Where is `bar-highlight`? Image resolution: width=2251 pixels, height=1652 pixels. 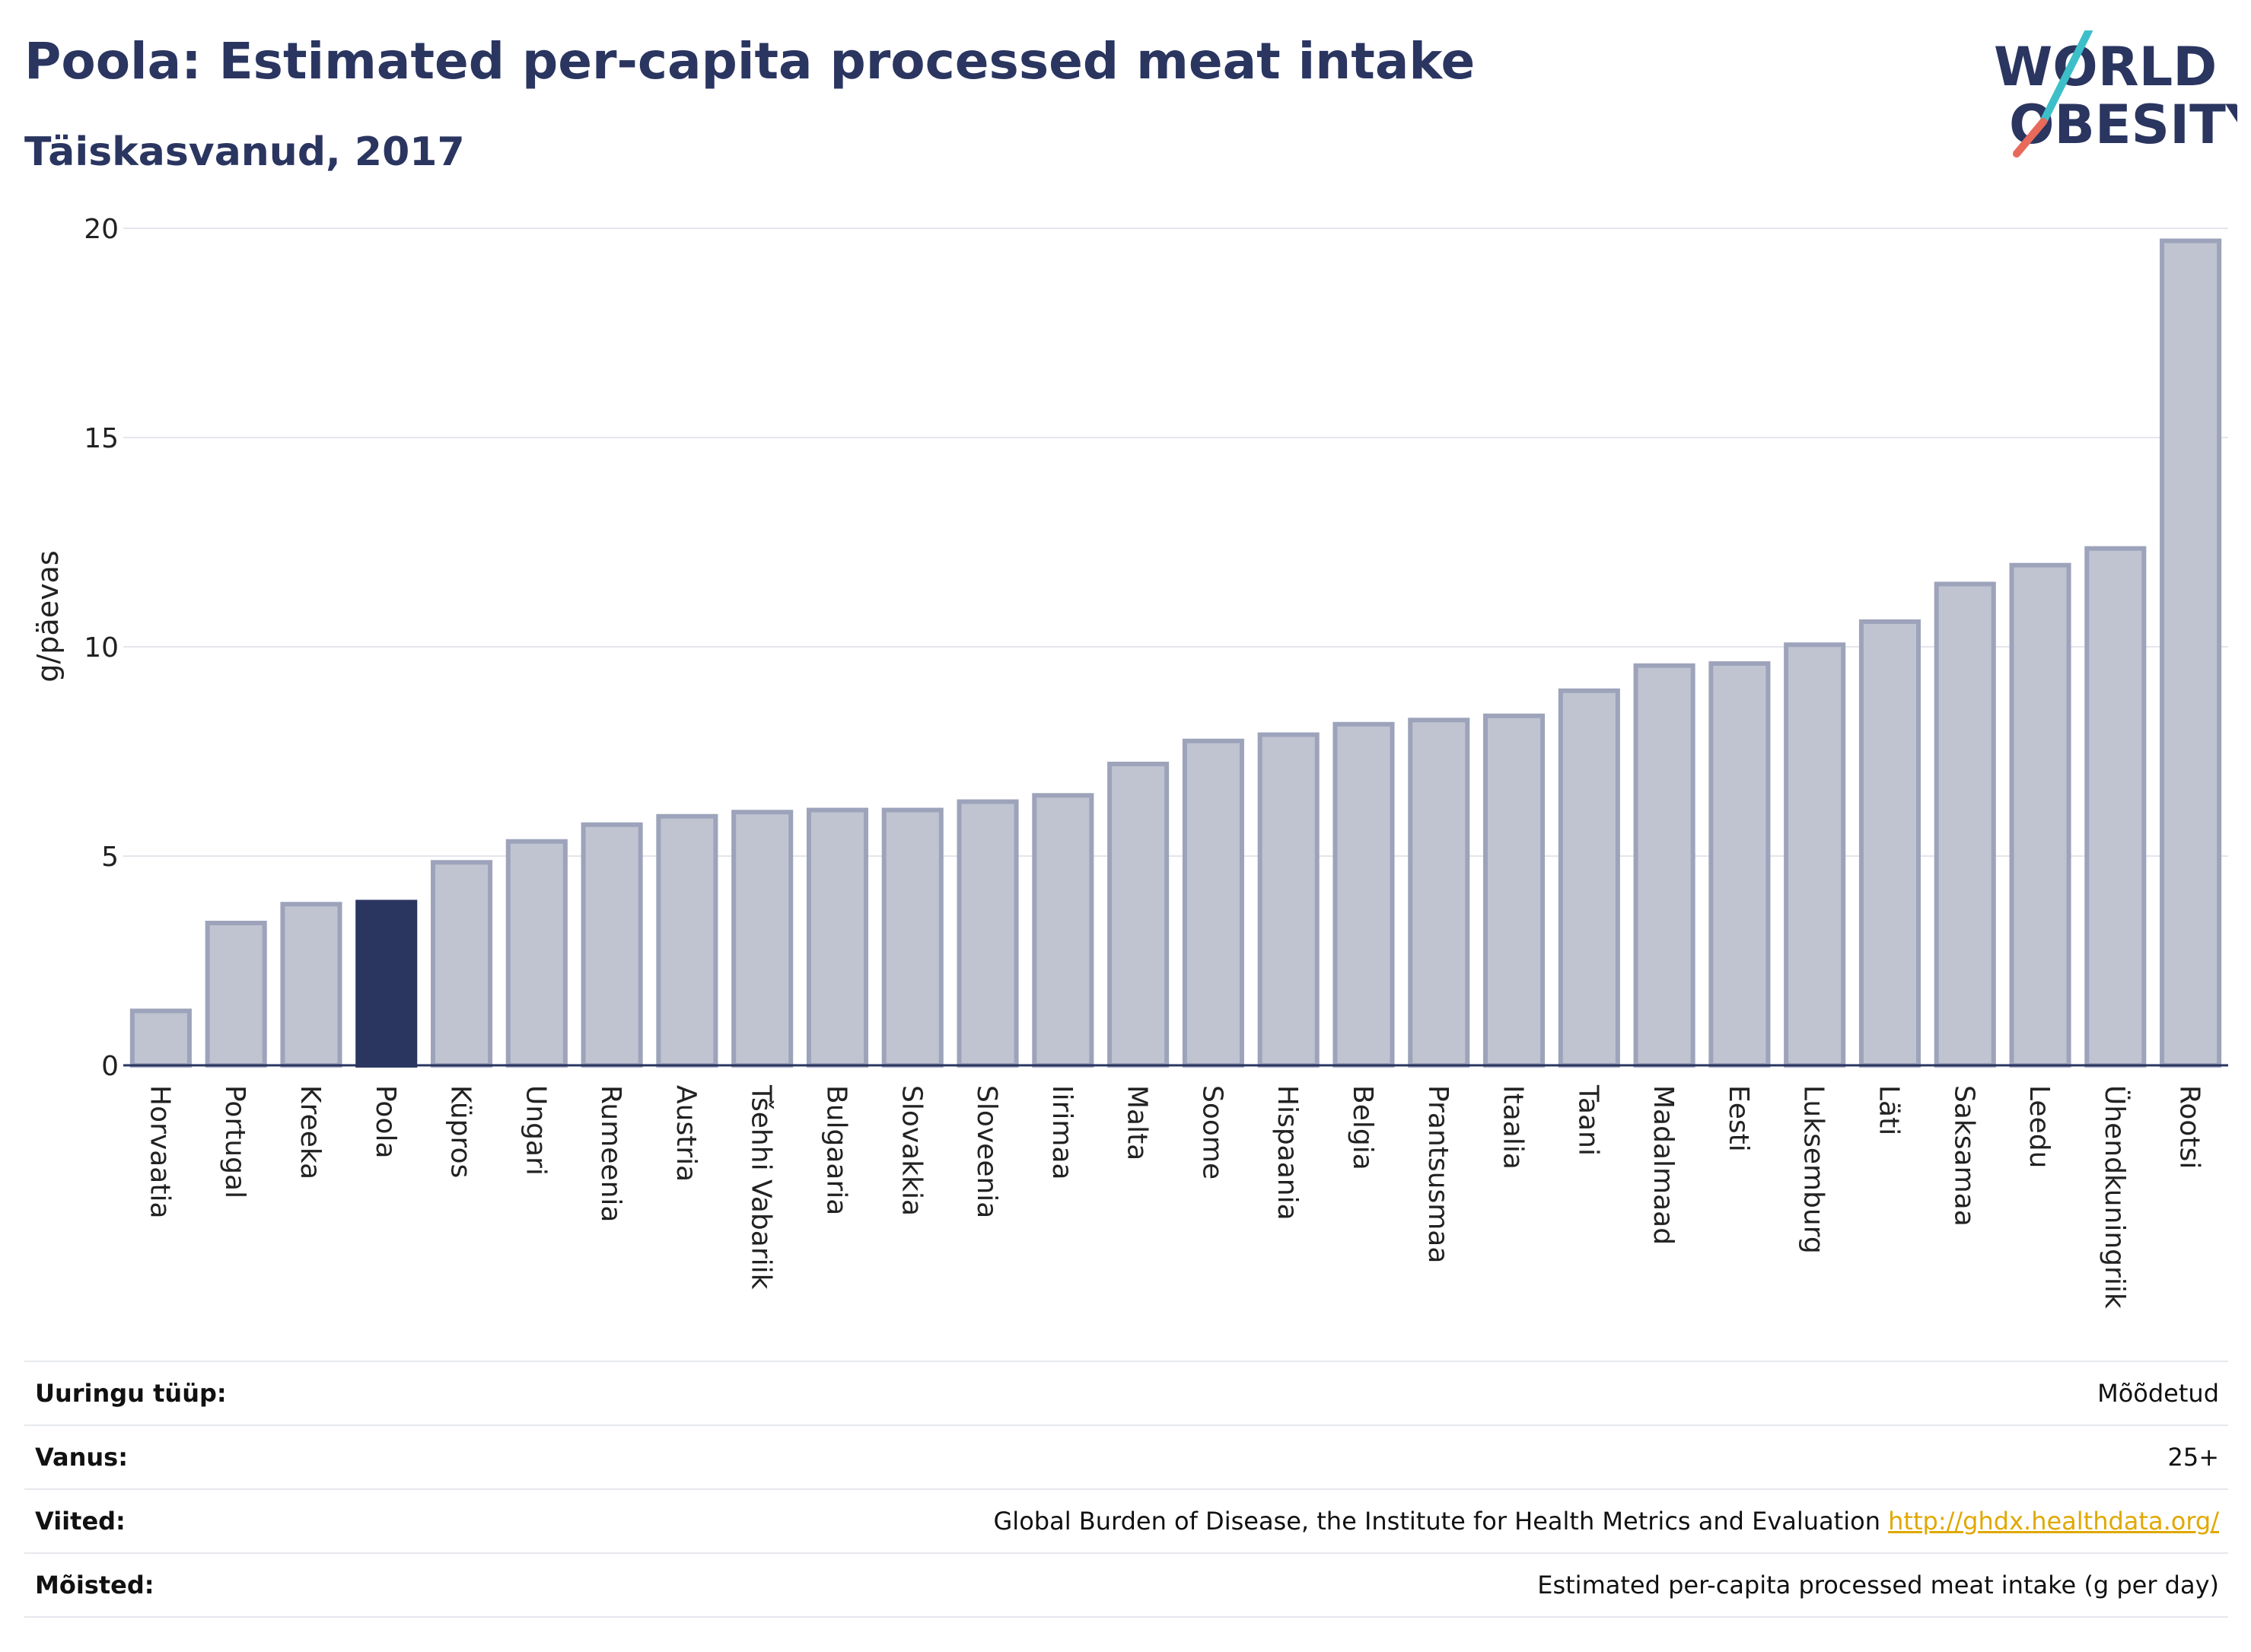 bar-highlight is located at coordinates (386, 983).